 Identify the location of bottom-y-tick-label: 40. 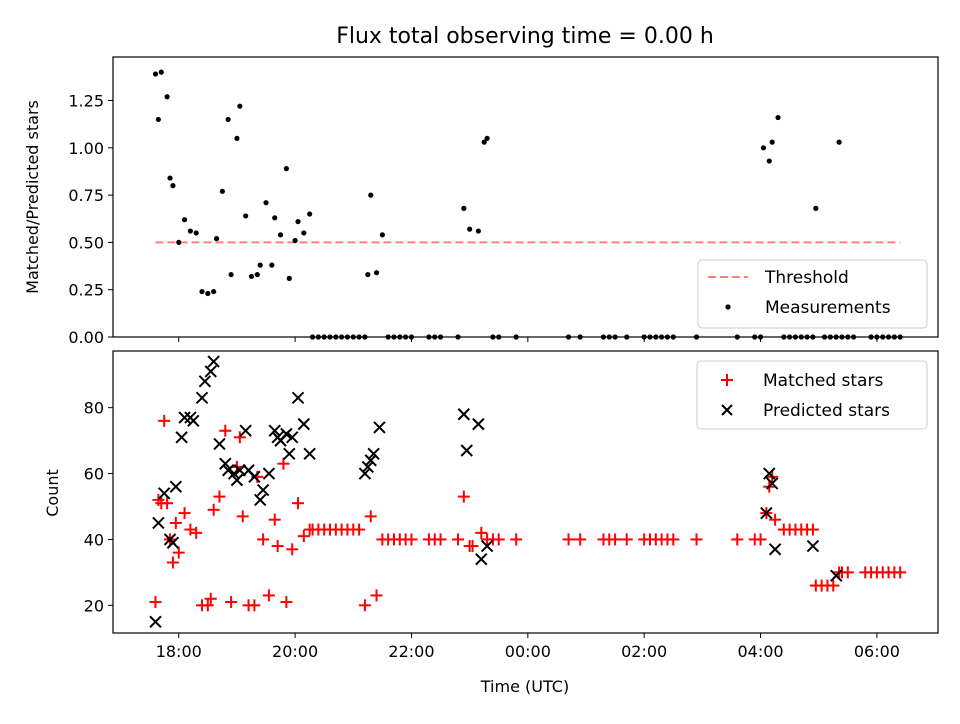
(94, 539).